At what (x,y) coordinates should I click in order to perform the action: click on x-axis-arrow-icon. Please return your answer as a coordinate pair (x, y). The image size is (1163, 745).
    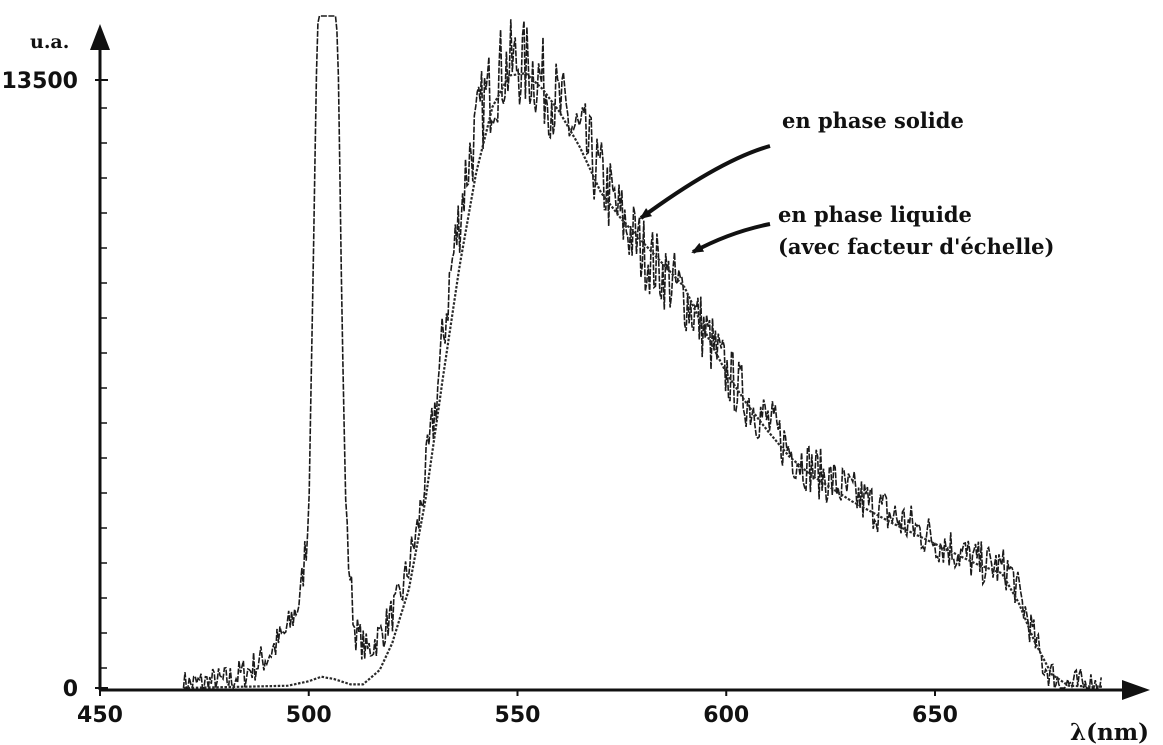
    Looking at the image, I should click on (1136, 690).